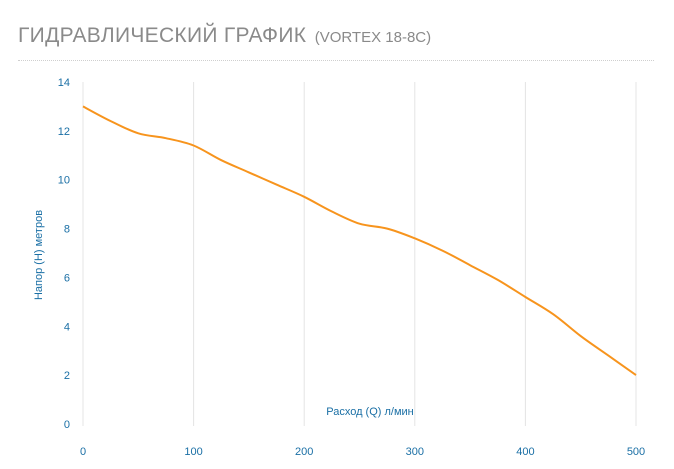 The image size is (674, 469). Describe the element at coordinates (64, 254) in the screenshot. I see `y-tick-labels: 0 2 4 6 8 10 12 14` at that location.